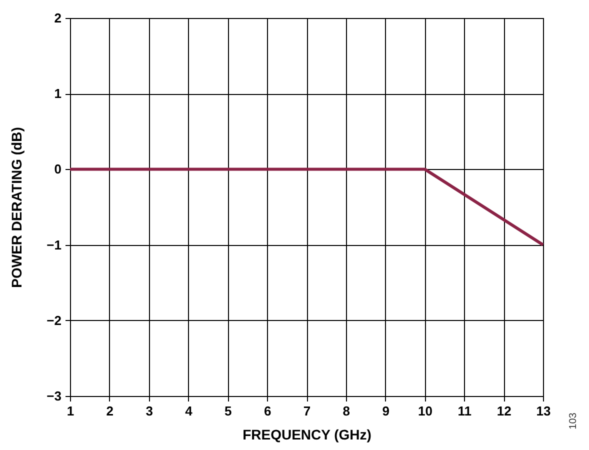 The height and width of the screenshot is (450, 589). I want to click on x-tick-label: 5, so click(228, 411).